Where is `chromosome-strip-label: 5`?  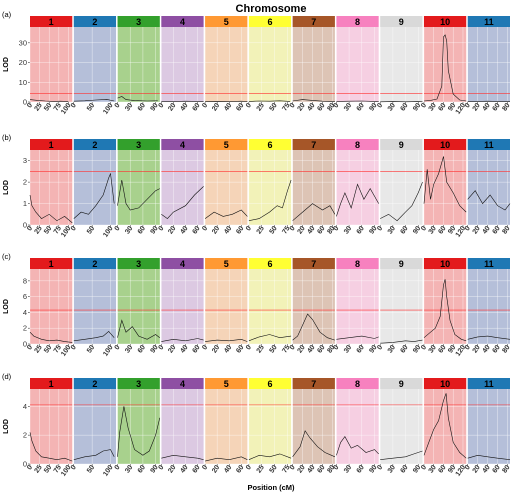 chromosome-strip-label: 5 is located at coordinates (226, 22).